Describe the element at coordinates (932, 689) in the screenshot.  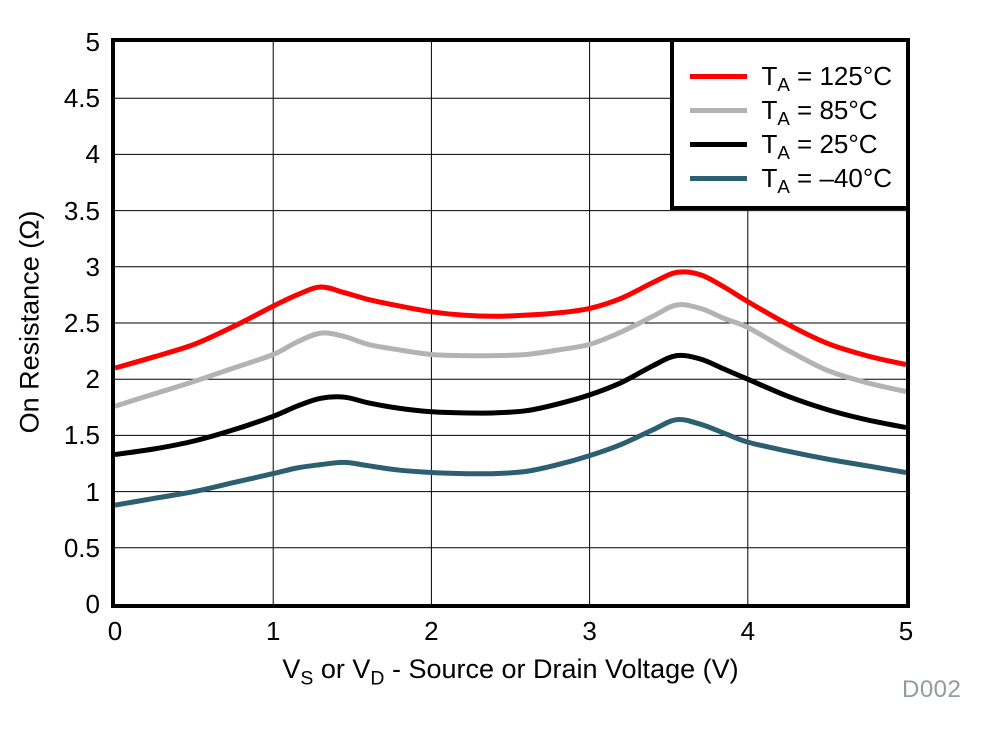
I see `figure-id-label: D002` at that location.